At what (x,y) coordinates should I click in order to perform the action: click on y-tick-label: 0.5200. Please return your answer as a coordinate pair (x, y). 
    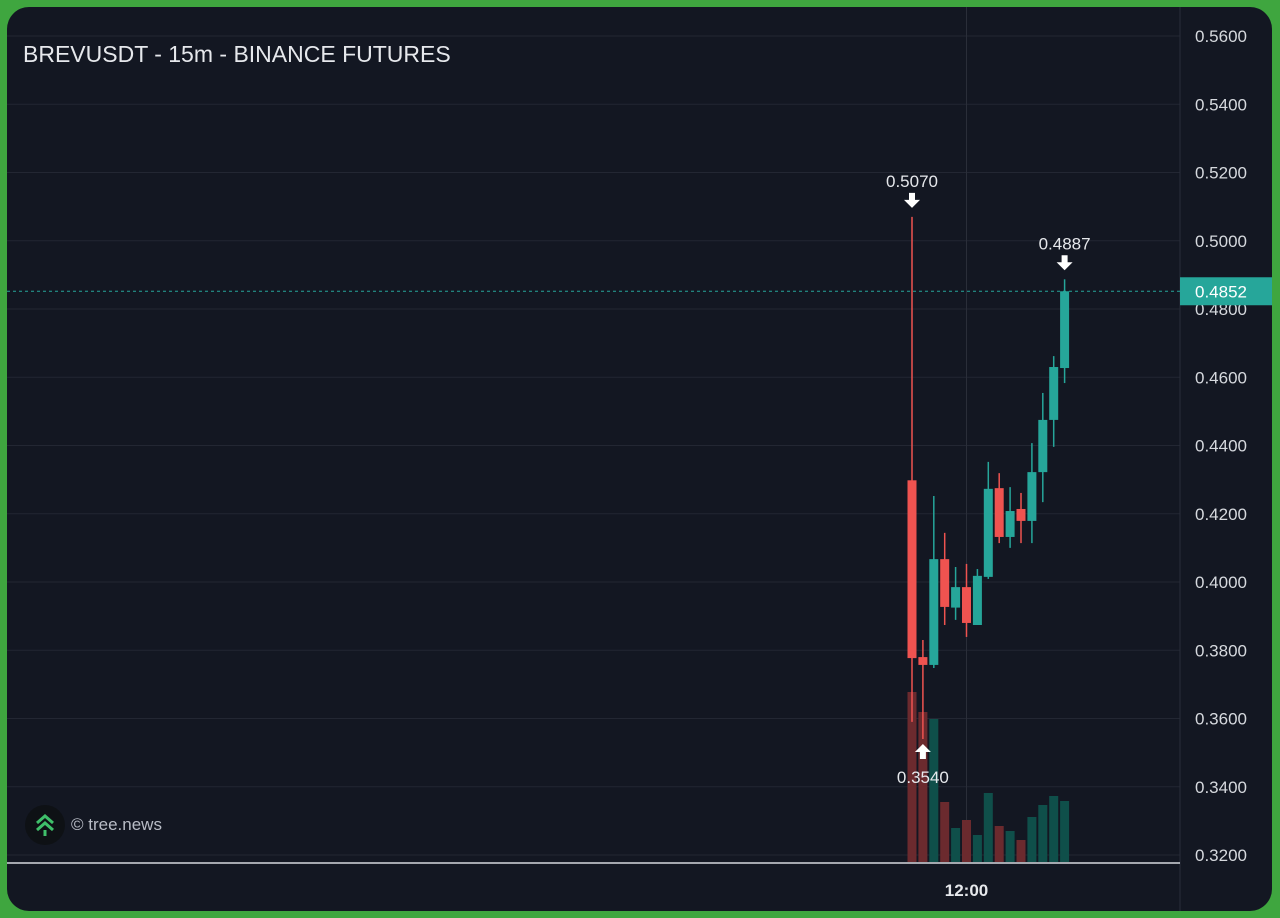
    Looking at the image, I should click on (1221, 173).